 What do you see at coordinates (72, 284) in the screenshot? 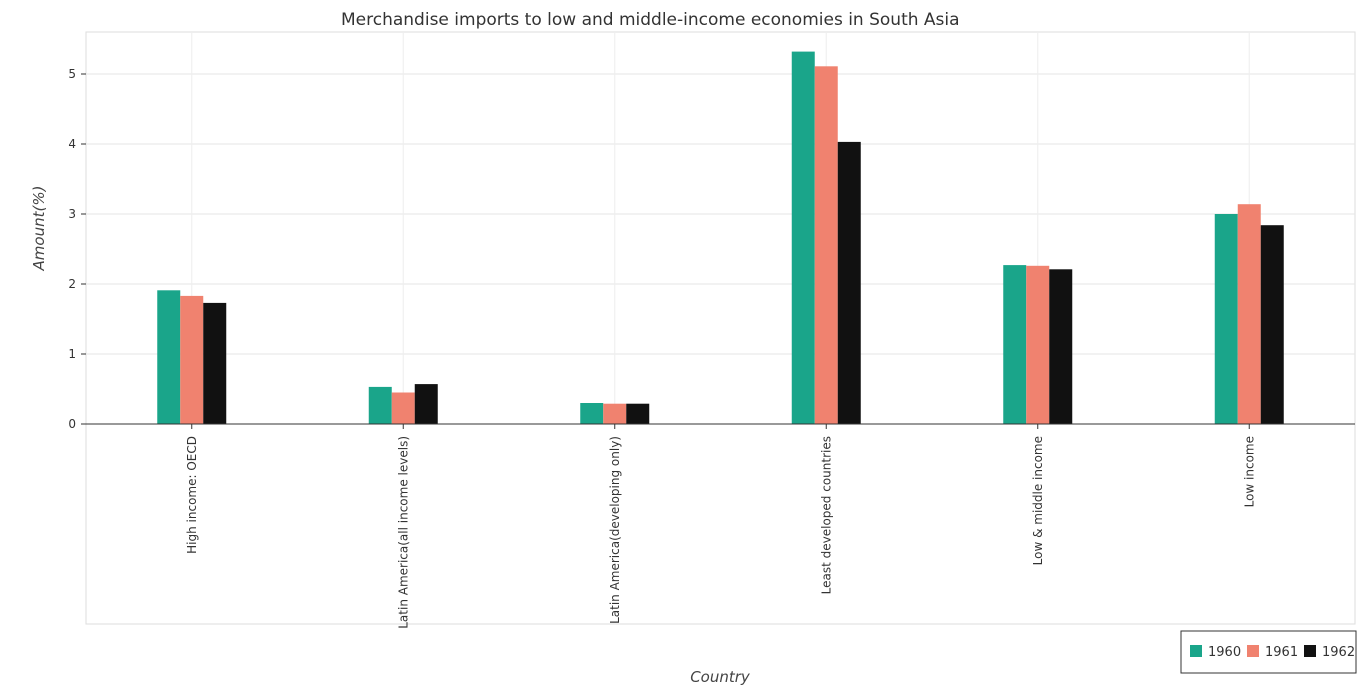
I see `y-tick-label: 2` at bounding box center [72, 284].